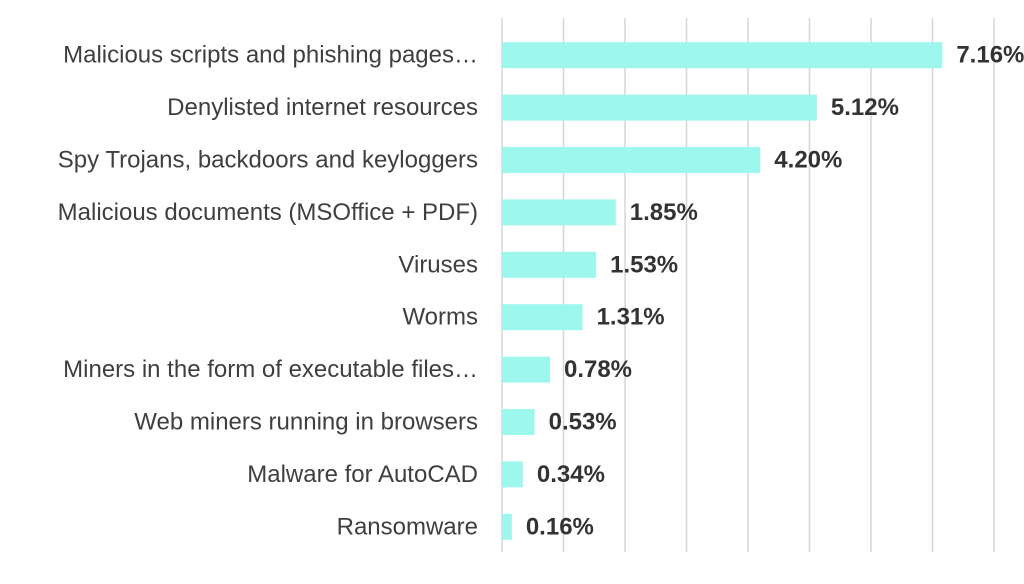 The height and width of the screenshot is (584, 1024). I want to click on value-label-7: 0.53%, so click(583, 422).